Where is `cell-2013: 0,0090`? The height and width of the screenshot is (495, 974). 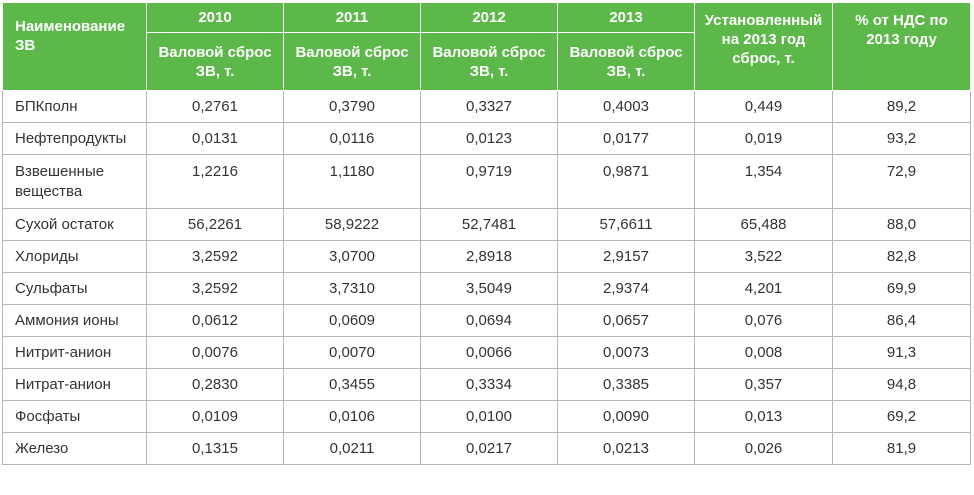 cell-2013: 0,0090 is located at coordinates (626, 416).